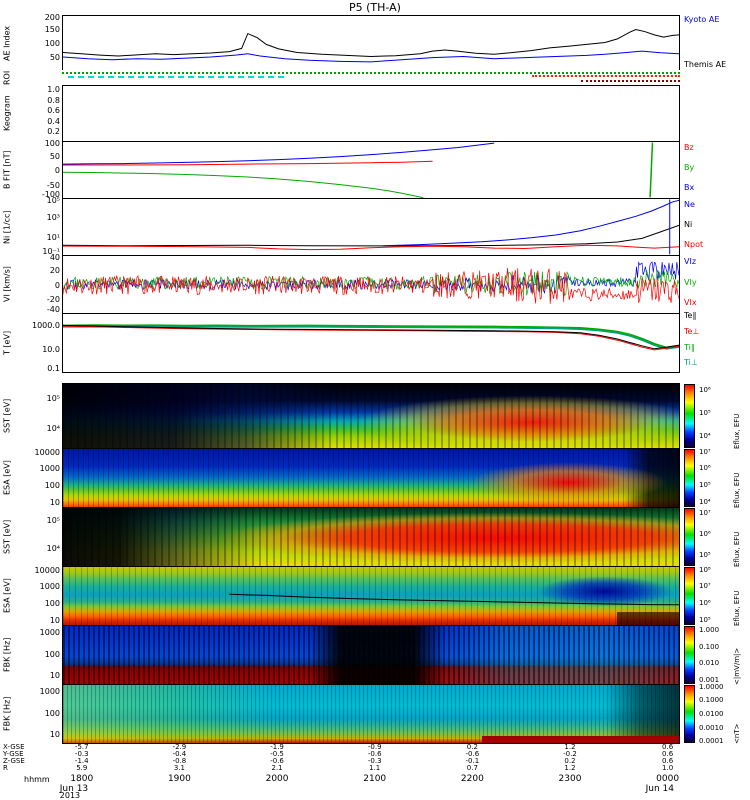 The width and height of the screenshot is (750, 800). I want to click on colorbar-tick-label-fbk-e: 0.100, so click(709, 646).